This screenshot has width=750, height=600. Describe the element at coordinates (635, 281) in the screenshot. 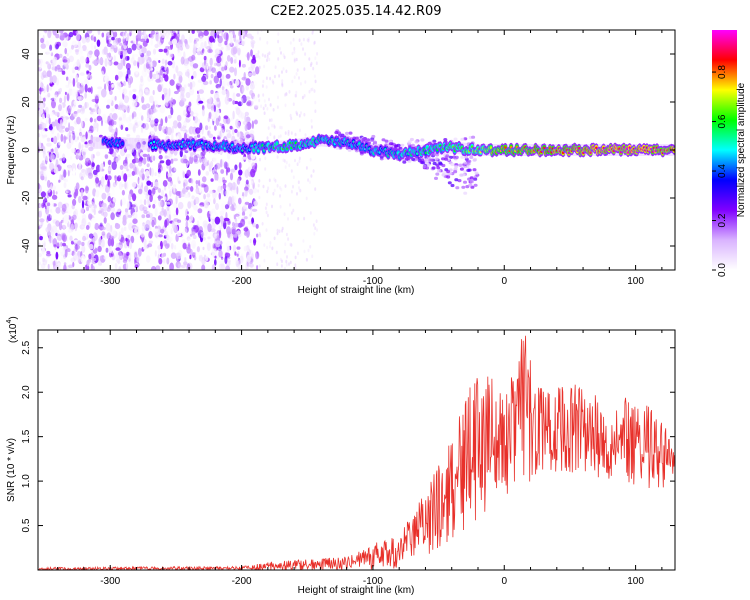

I see `spectrogram-x-tick-label: 100` at that location.